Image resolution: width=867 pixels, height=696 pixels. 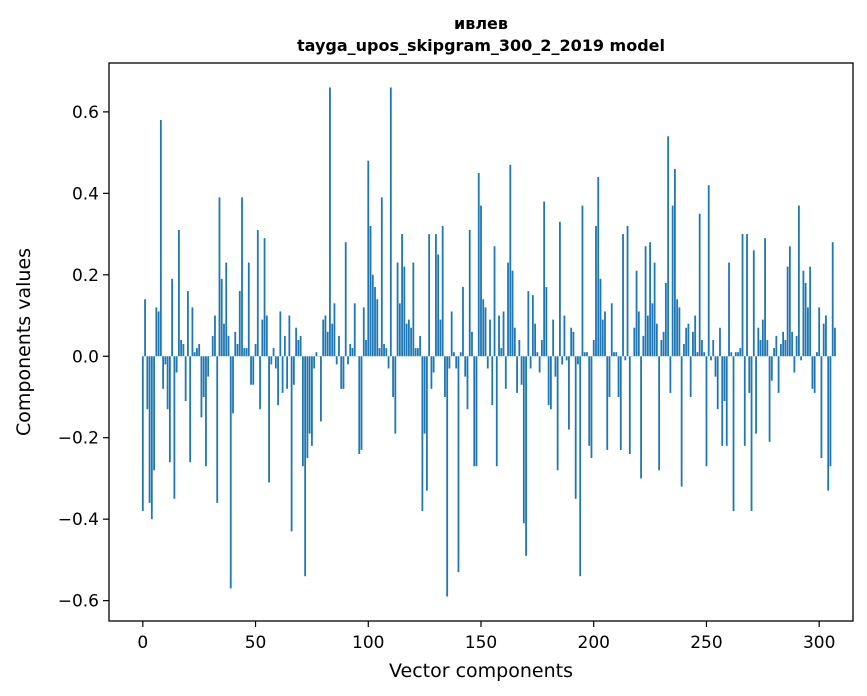 What do you see at coordinates (78, 520) in the screenshot?
I see `y-tick-label: −0.4` at bounding box center [78, 520].